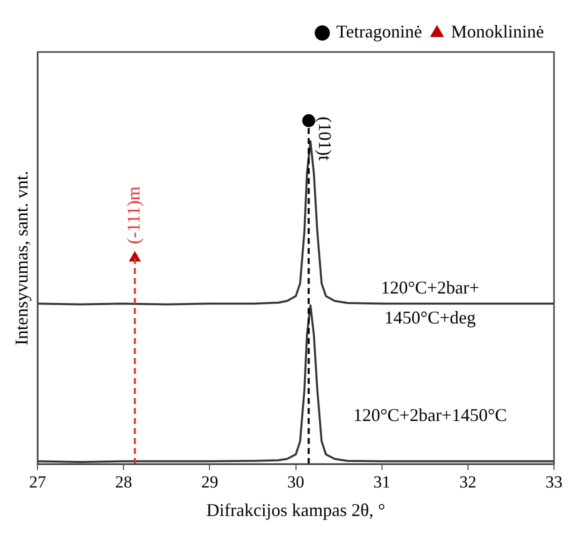 The height and width of the screenshot is (534, 576). Describe the element at coordinates (38, 482) in the screenshot. I see `x-tick-label: 27` at that location.